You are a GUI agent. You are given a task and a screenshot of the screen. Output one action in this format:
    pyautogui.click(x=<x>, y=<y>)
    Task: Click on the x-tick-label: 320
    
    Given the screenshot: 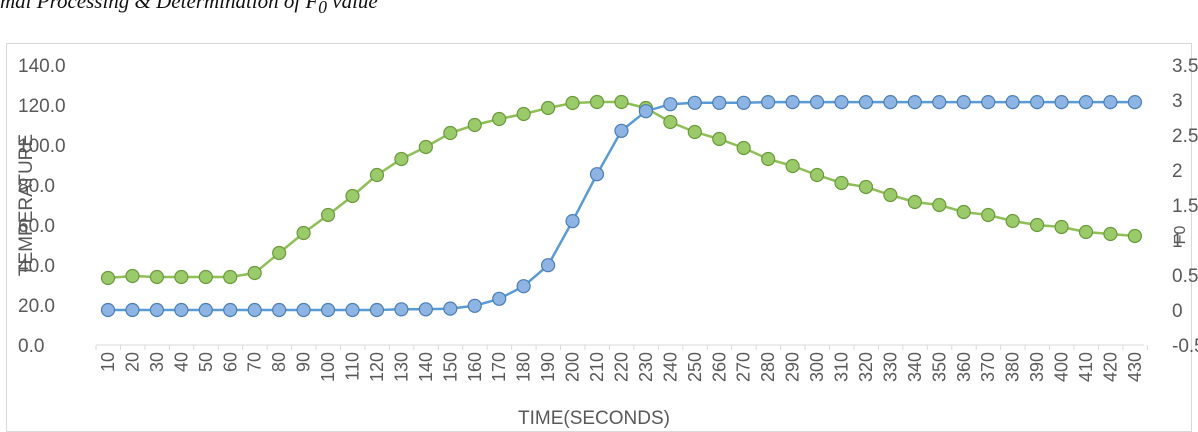 What is the action you would take?
    pyautogui.click(x=866, y=367)
    